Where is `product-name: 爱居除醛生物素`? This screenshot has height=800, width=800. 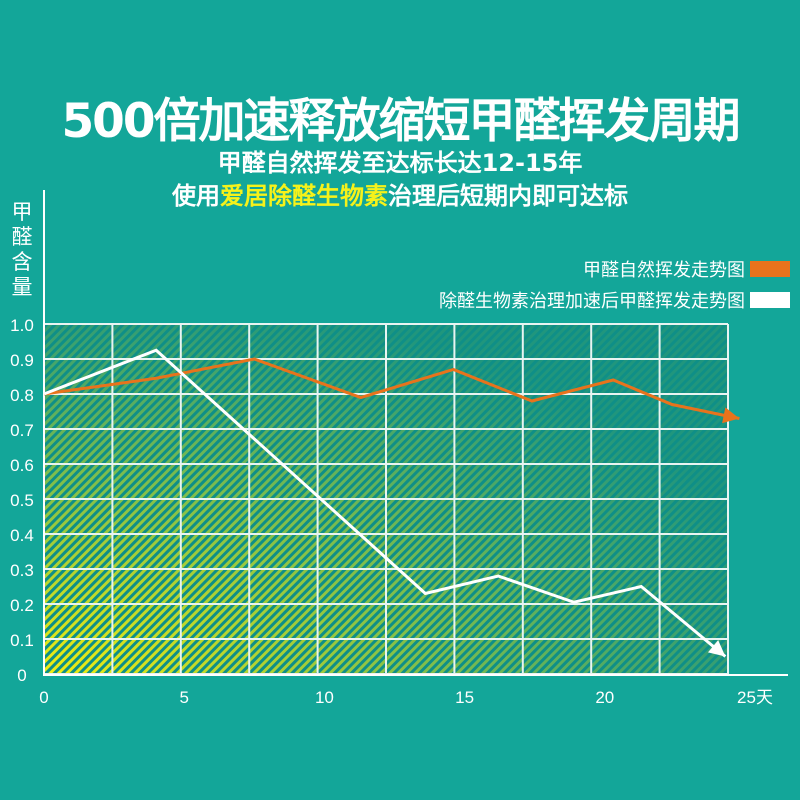
product-name: 爱居除醛生物素 is located at coordinates (304, 196).